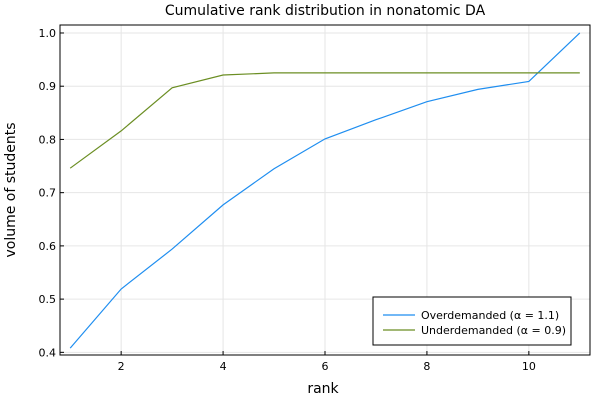 The height and width of the screenshot is (400, 600). Describe the element at coordinates (490, 315) in the screenshot. I see `legend-label-overdemanded: Overdemanded (α = 1.1)` at that location.